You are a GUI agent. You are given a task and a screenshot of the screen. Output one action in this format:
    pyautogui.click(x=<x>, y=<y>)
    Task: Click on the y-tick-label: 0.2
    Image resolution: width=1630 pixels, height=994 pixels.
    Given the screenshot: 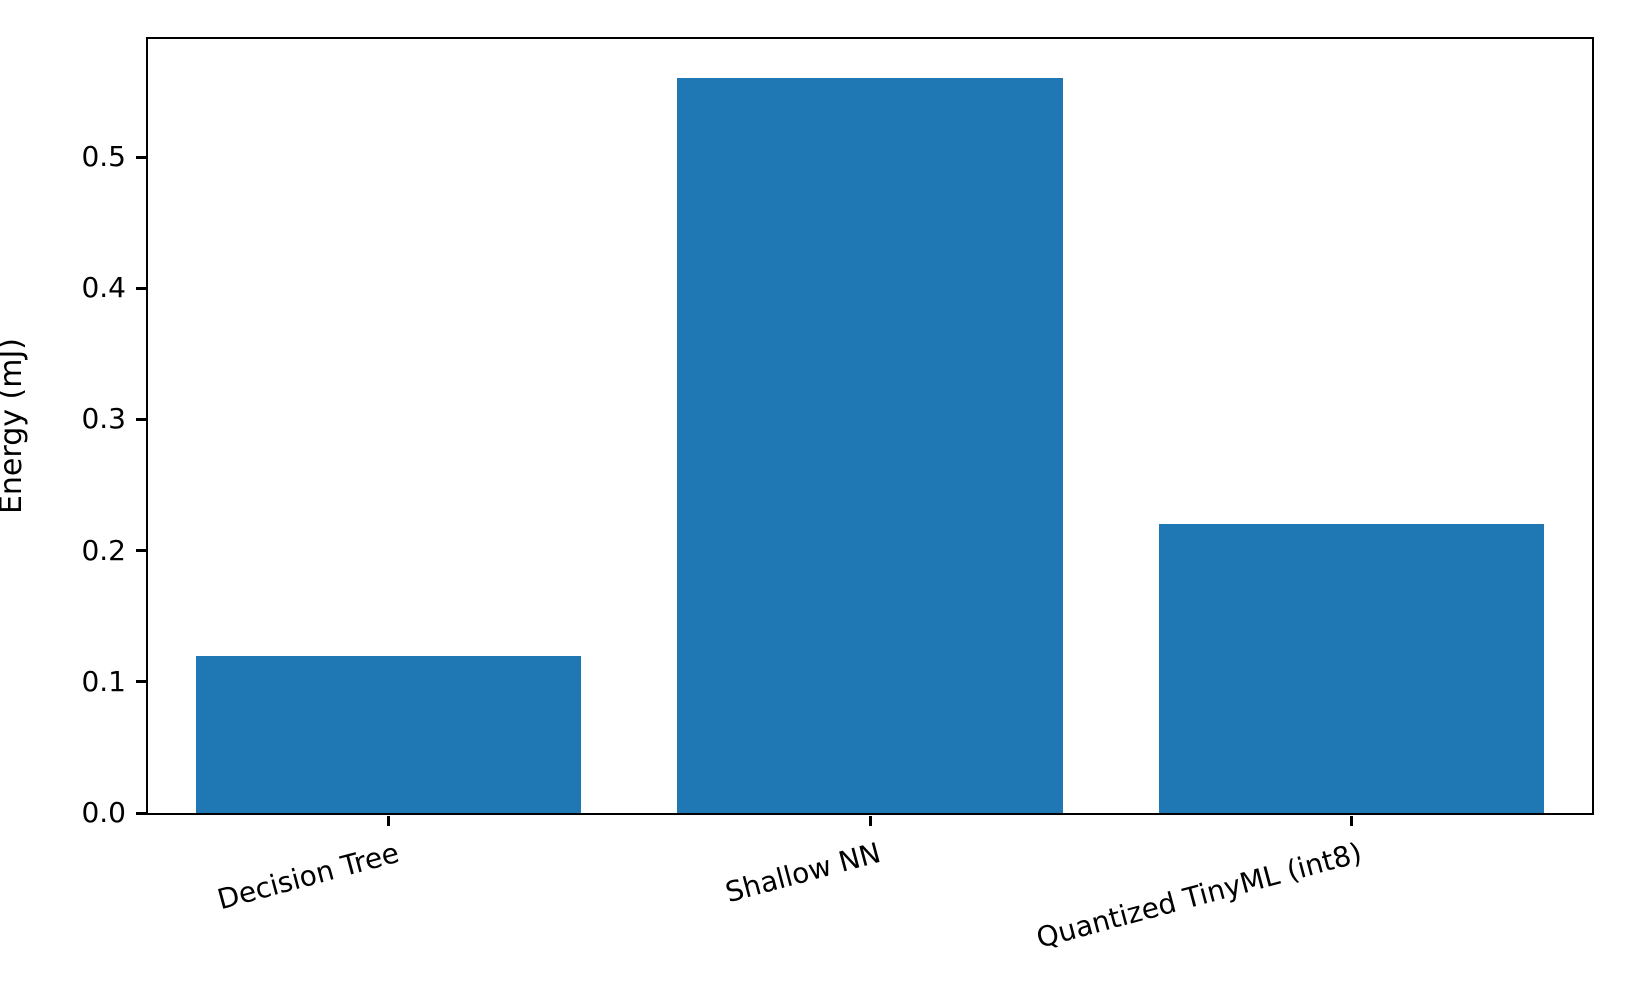 What is the action you would take?
    pyautogui.click(x=103, y=550)
    